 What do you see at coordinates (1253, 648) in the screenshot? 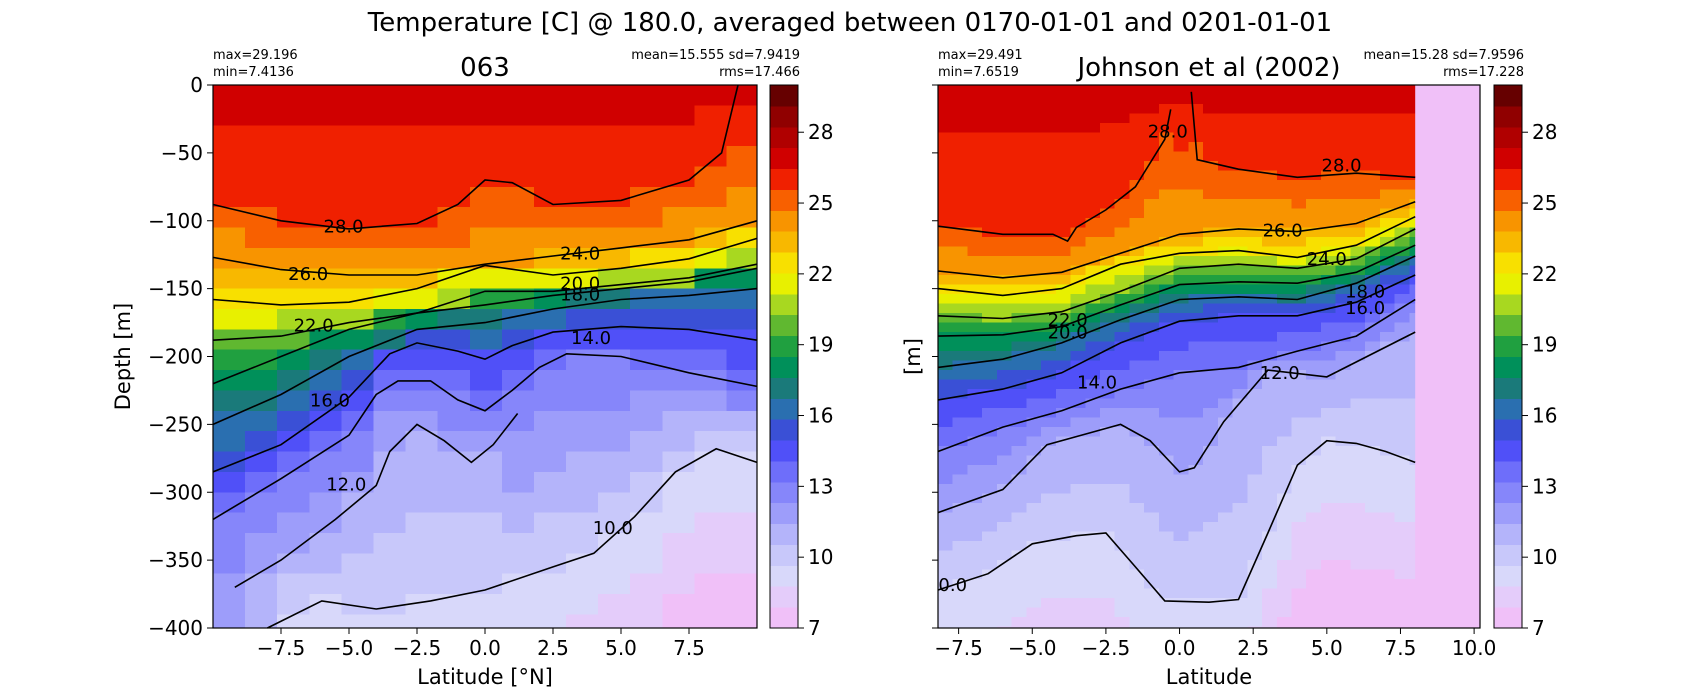
I see `x-tick-label: 2.5` at bounding box center [1253, 648].